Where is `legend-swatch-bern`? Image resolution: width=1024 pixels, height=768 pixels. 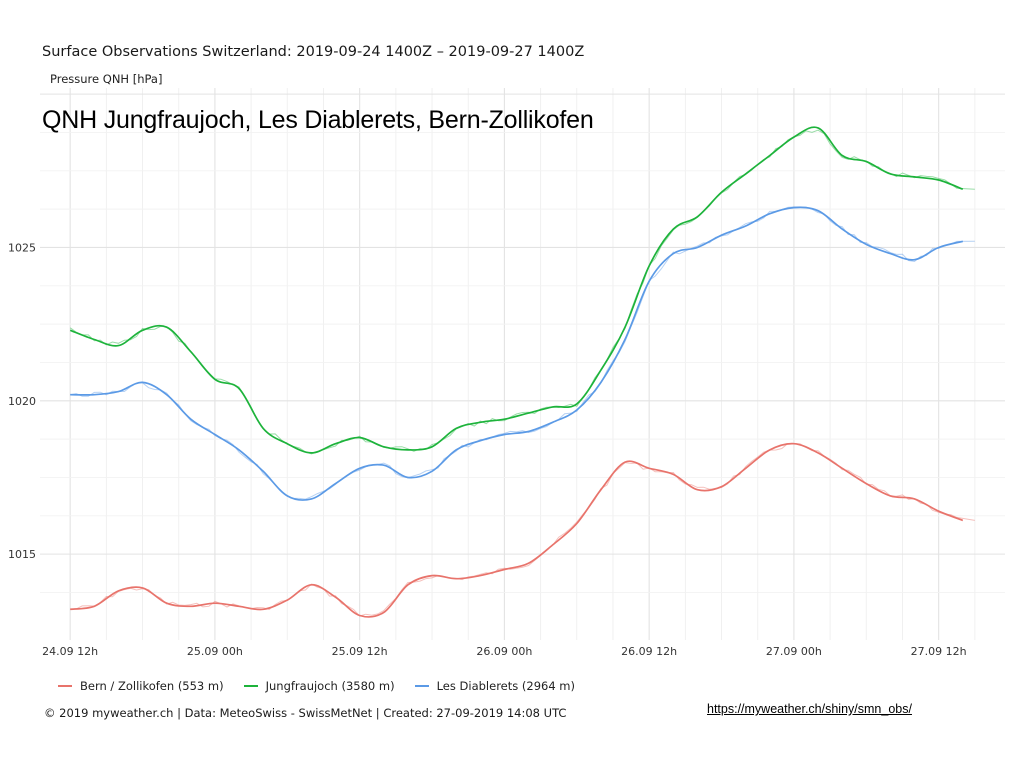
legend-swatch-bern is located at coordinates (65, 686).